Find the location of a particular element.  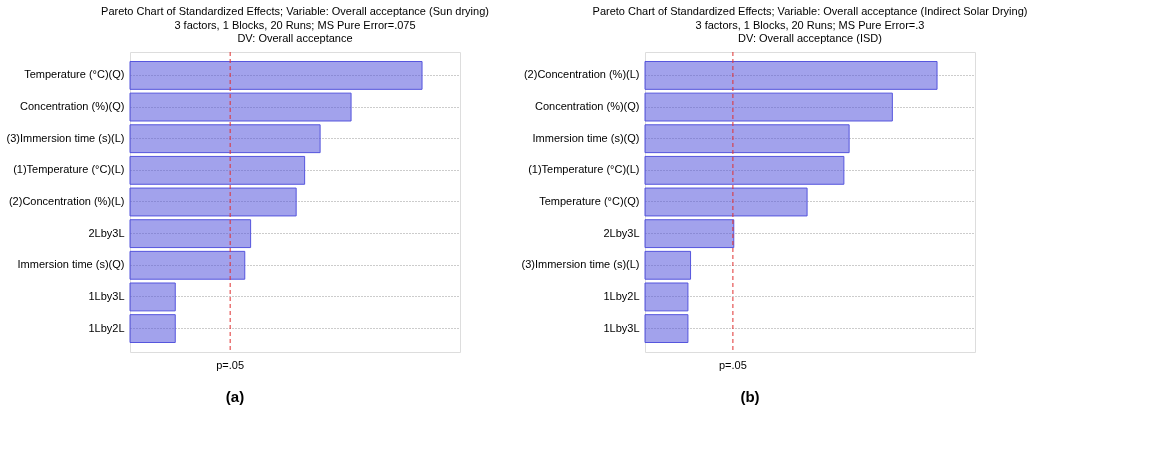

chart-subtitle: 3 factors, 1 Blocks, 20 Runs; MS Pure Error=.3 DV: Overall acceptance (ISD) is located at coordinates (810, 31).